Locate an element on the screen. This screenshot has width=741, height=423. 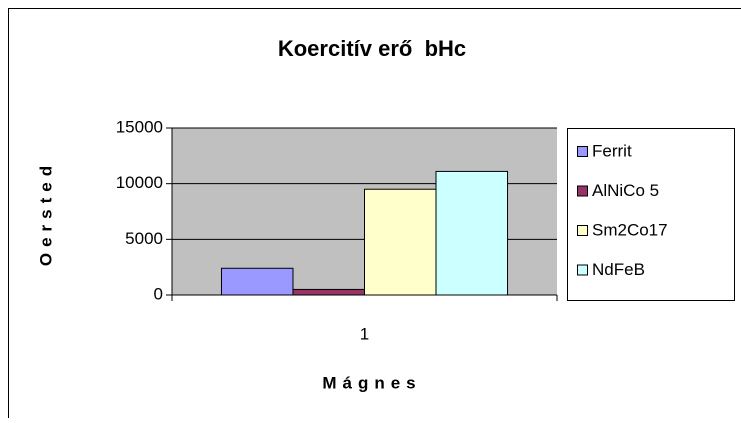
x-tick-label: 1 is located at coordinates (364, 333).